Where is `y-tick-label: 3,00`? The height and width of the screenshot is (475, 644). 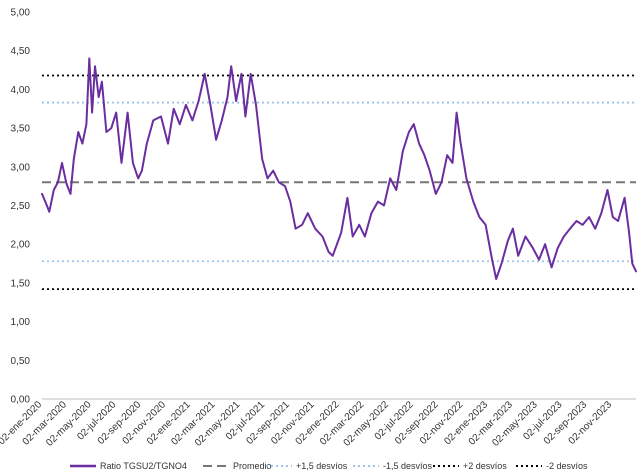 y-tick-label: 3,00 is located at coordinates (21, 167).